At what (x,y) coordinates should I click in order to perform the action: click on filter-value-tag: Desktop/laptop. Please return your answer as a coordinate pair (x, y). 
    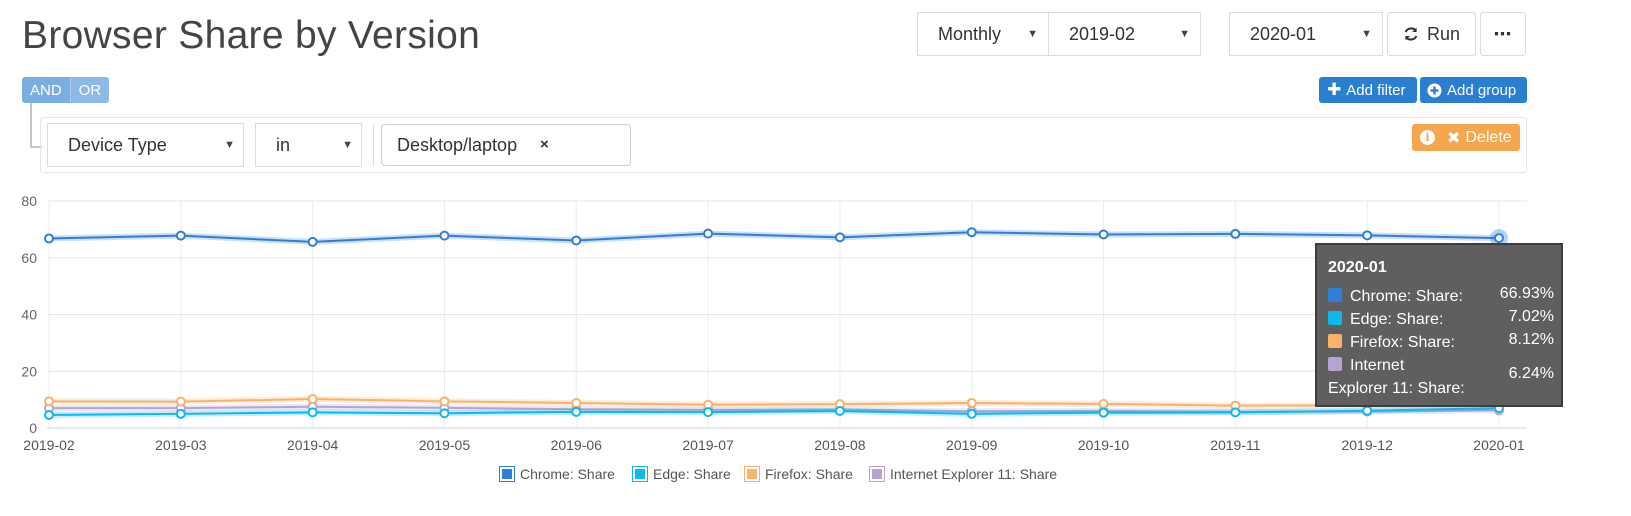
    Looking at the image, I should click on (457, 145).